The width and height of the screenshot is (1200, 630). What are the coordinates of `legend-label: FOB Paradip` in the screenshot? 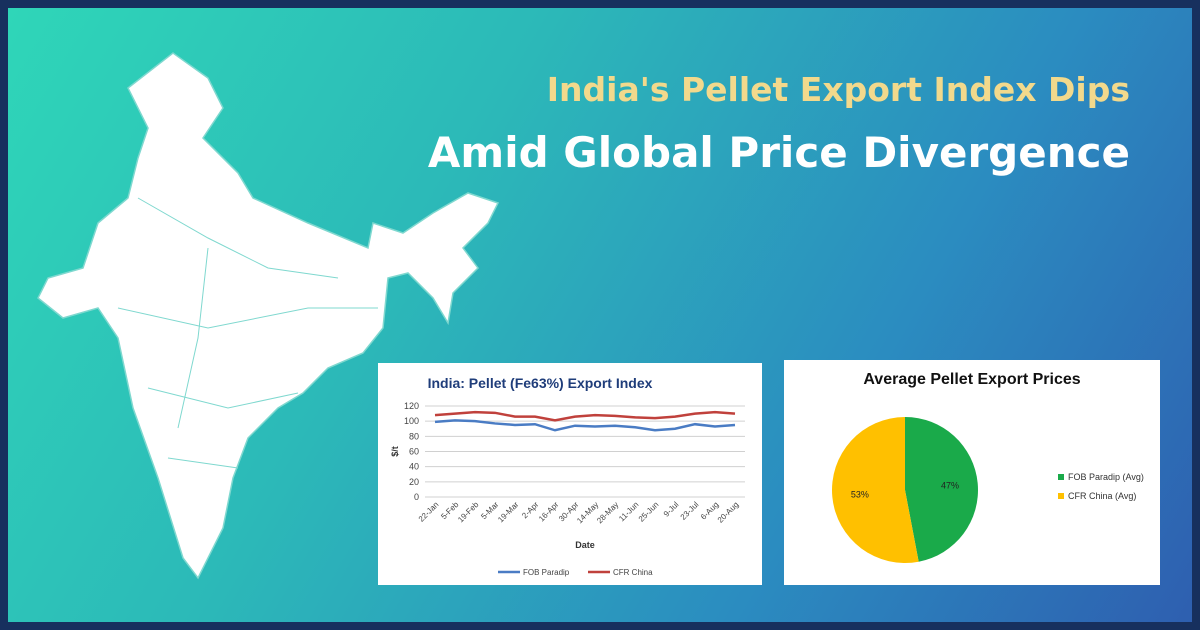 It's located at (546, 572).